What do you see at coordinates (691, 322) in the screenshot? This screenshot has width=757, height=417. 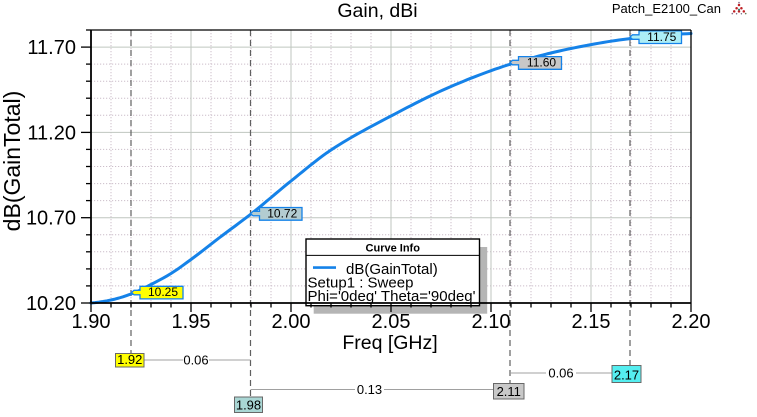 I see `svg-text: 2.20` at bounding box center [691, 322].